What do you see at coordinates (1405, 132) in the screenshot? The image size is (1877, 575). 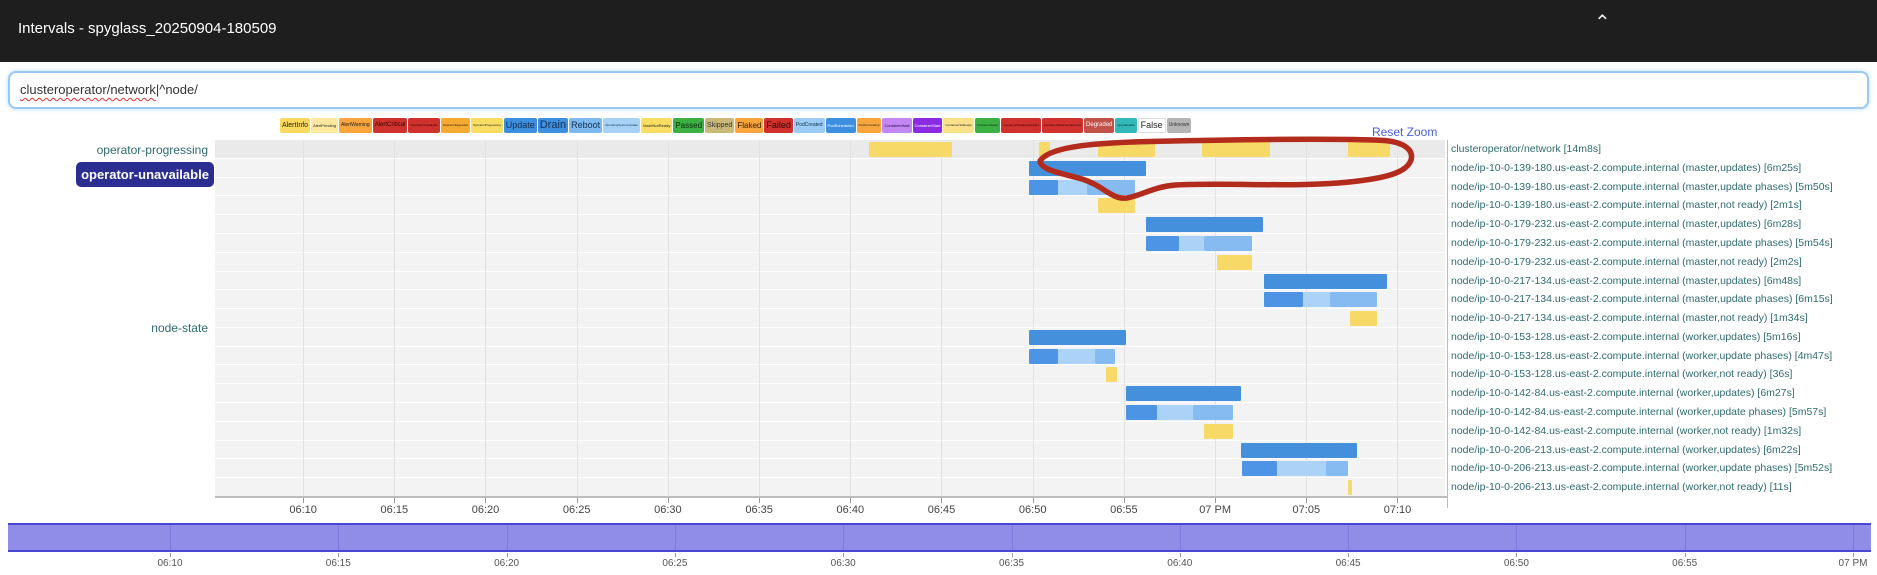 I see `reset-zoom-link: Reset Zoom` at bounding box center [1405, 132].